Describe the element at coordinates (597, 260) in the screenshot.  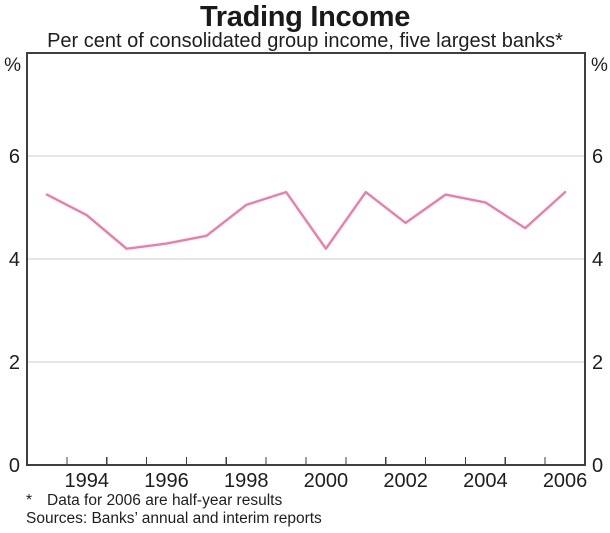
I see `y-axis-label-right-4: 4` at that location.